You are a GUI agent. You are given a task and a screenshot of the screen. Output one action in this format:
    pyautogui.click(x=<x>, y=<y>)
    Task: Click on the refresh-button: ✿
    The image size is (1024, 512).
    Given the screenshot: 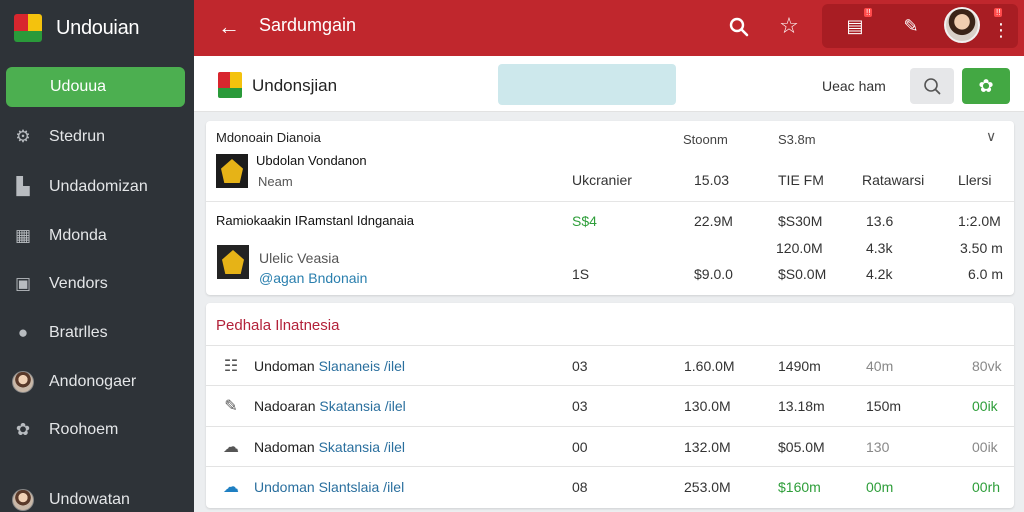 What is the action you would take?
    pyautogui.click(x=986, y=86)
    